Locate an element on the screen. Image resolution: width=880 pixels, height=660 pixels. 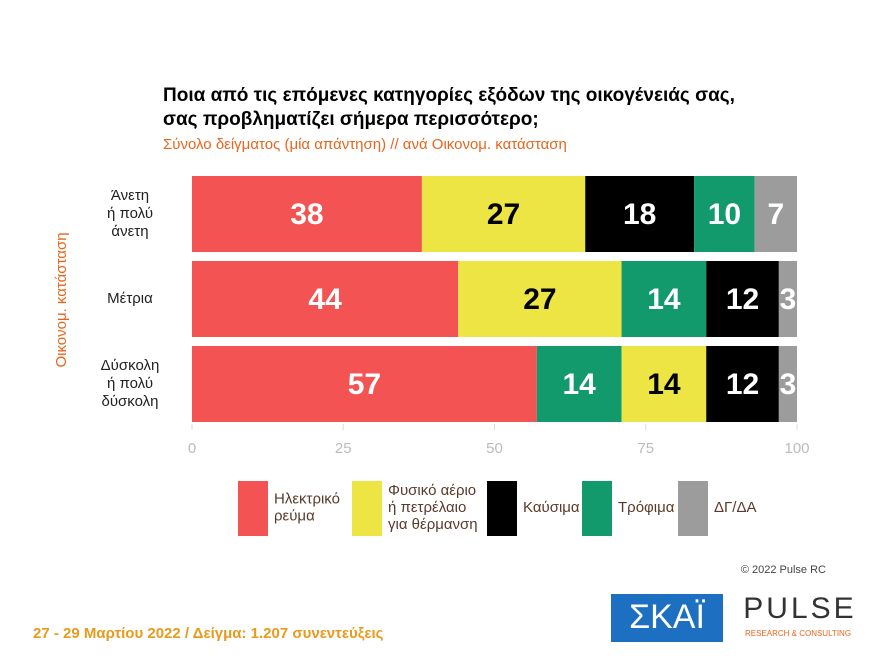
logo: PULSE is located at coordinates (799, 608).